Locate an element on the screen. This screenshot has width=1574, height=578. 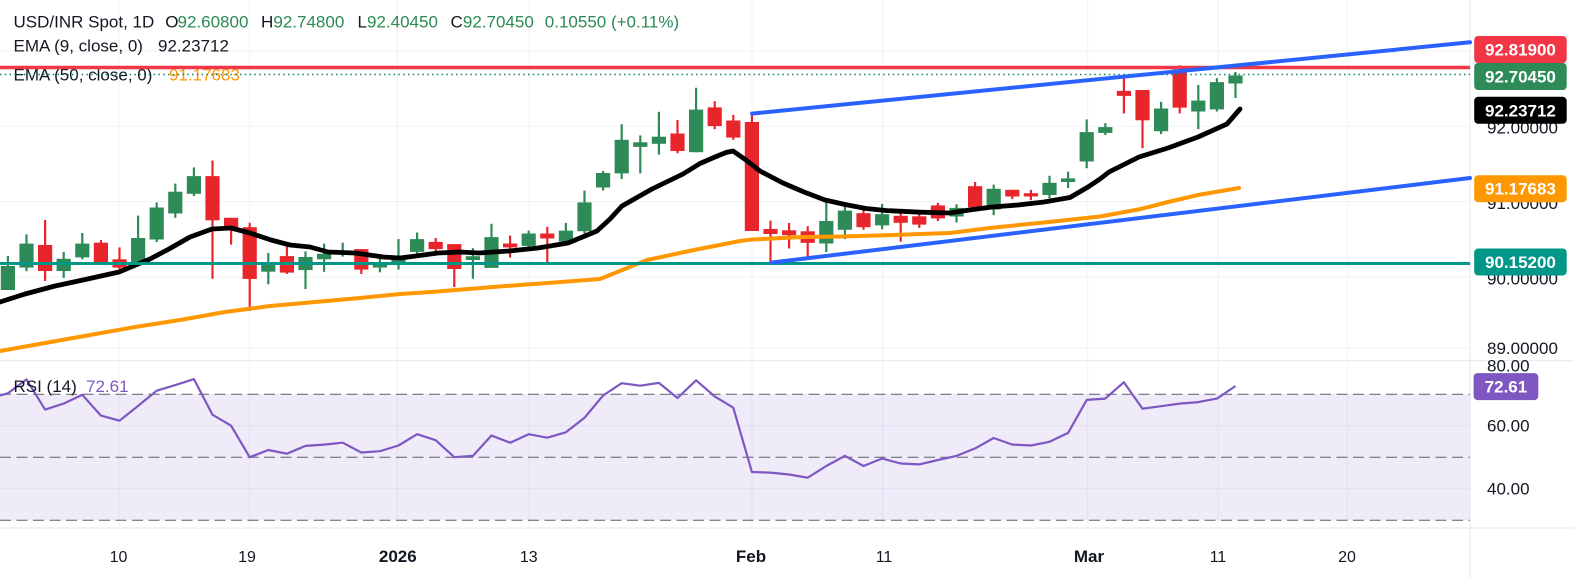
svg-text: 60.00 is located at coordinates (1508, 426).